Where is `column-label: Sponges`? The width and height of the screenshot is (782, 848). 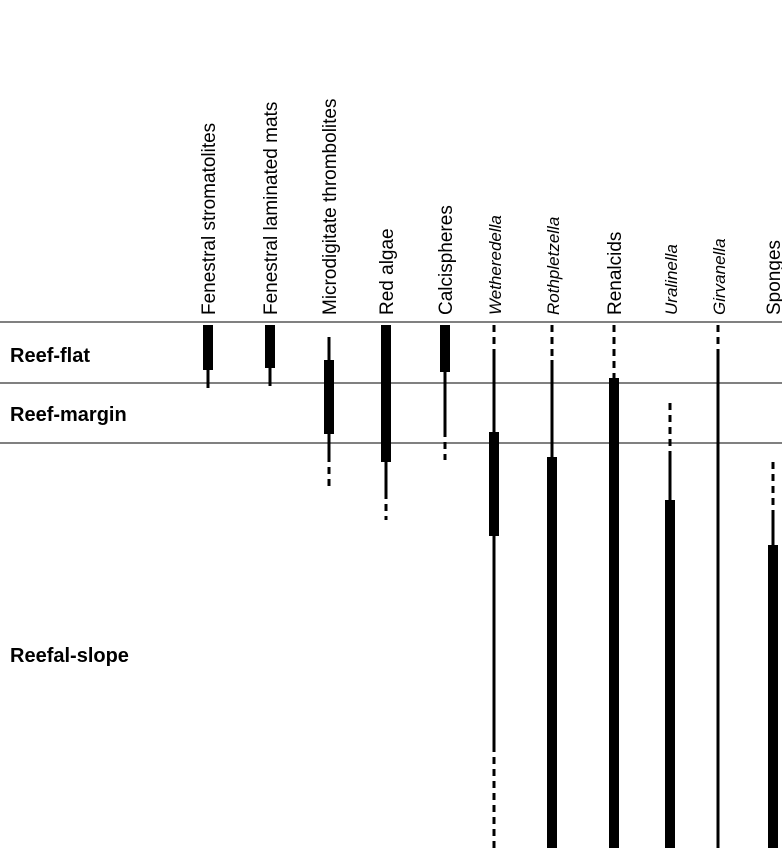
column-label: Sponges is located at coordinates (773, 277).